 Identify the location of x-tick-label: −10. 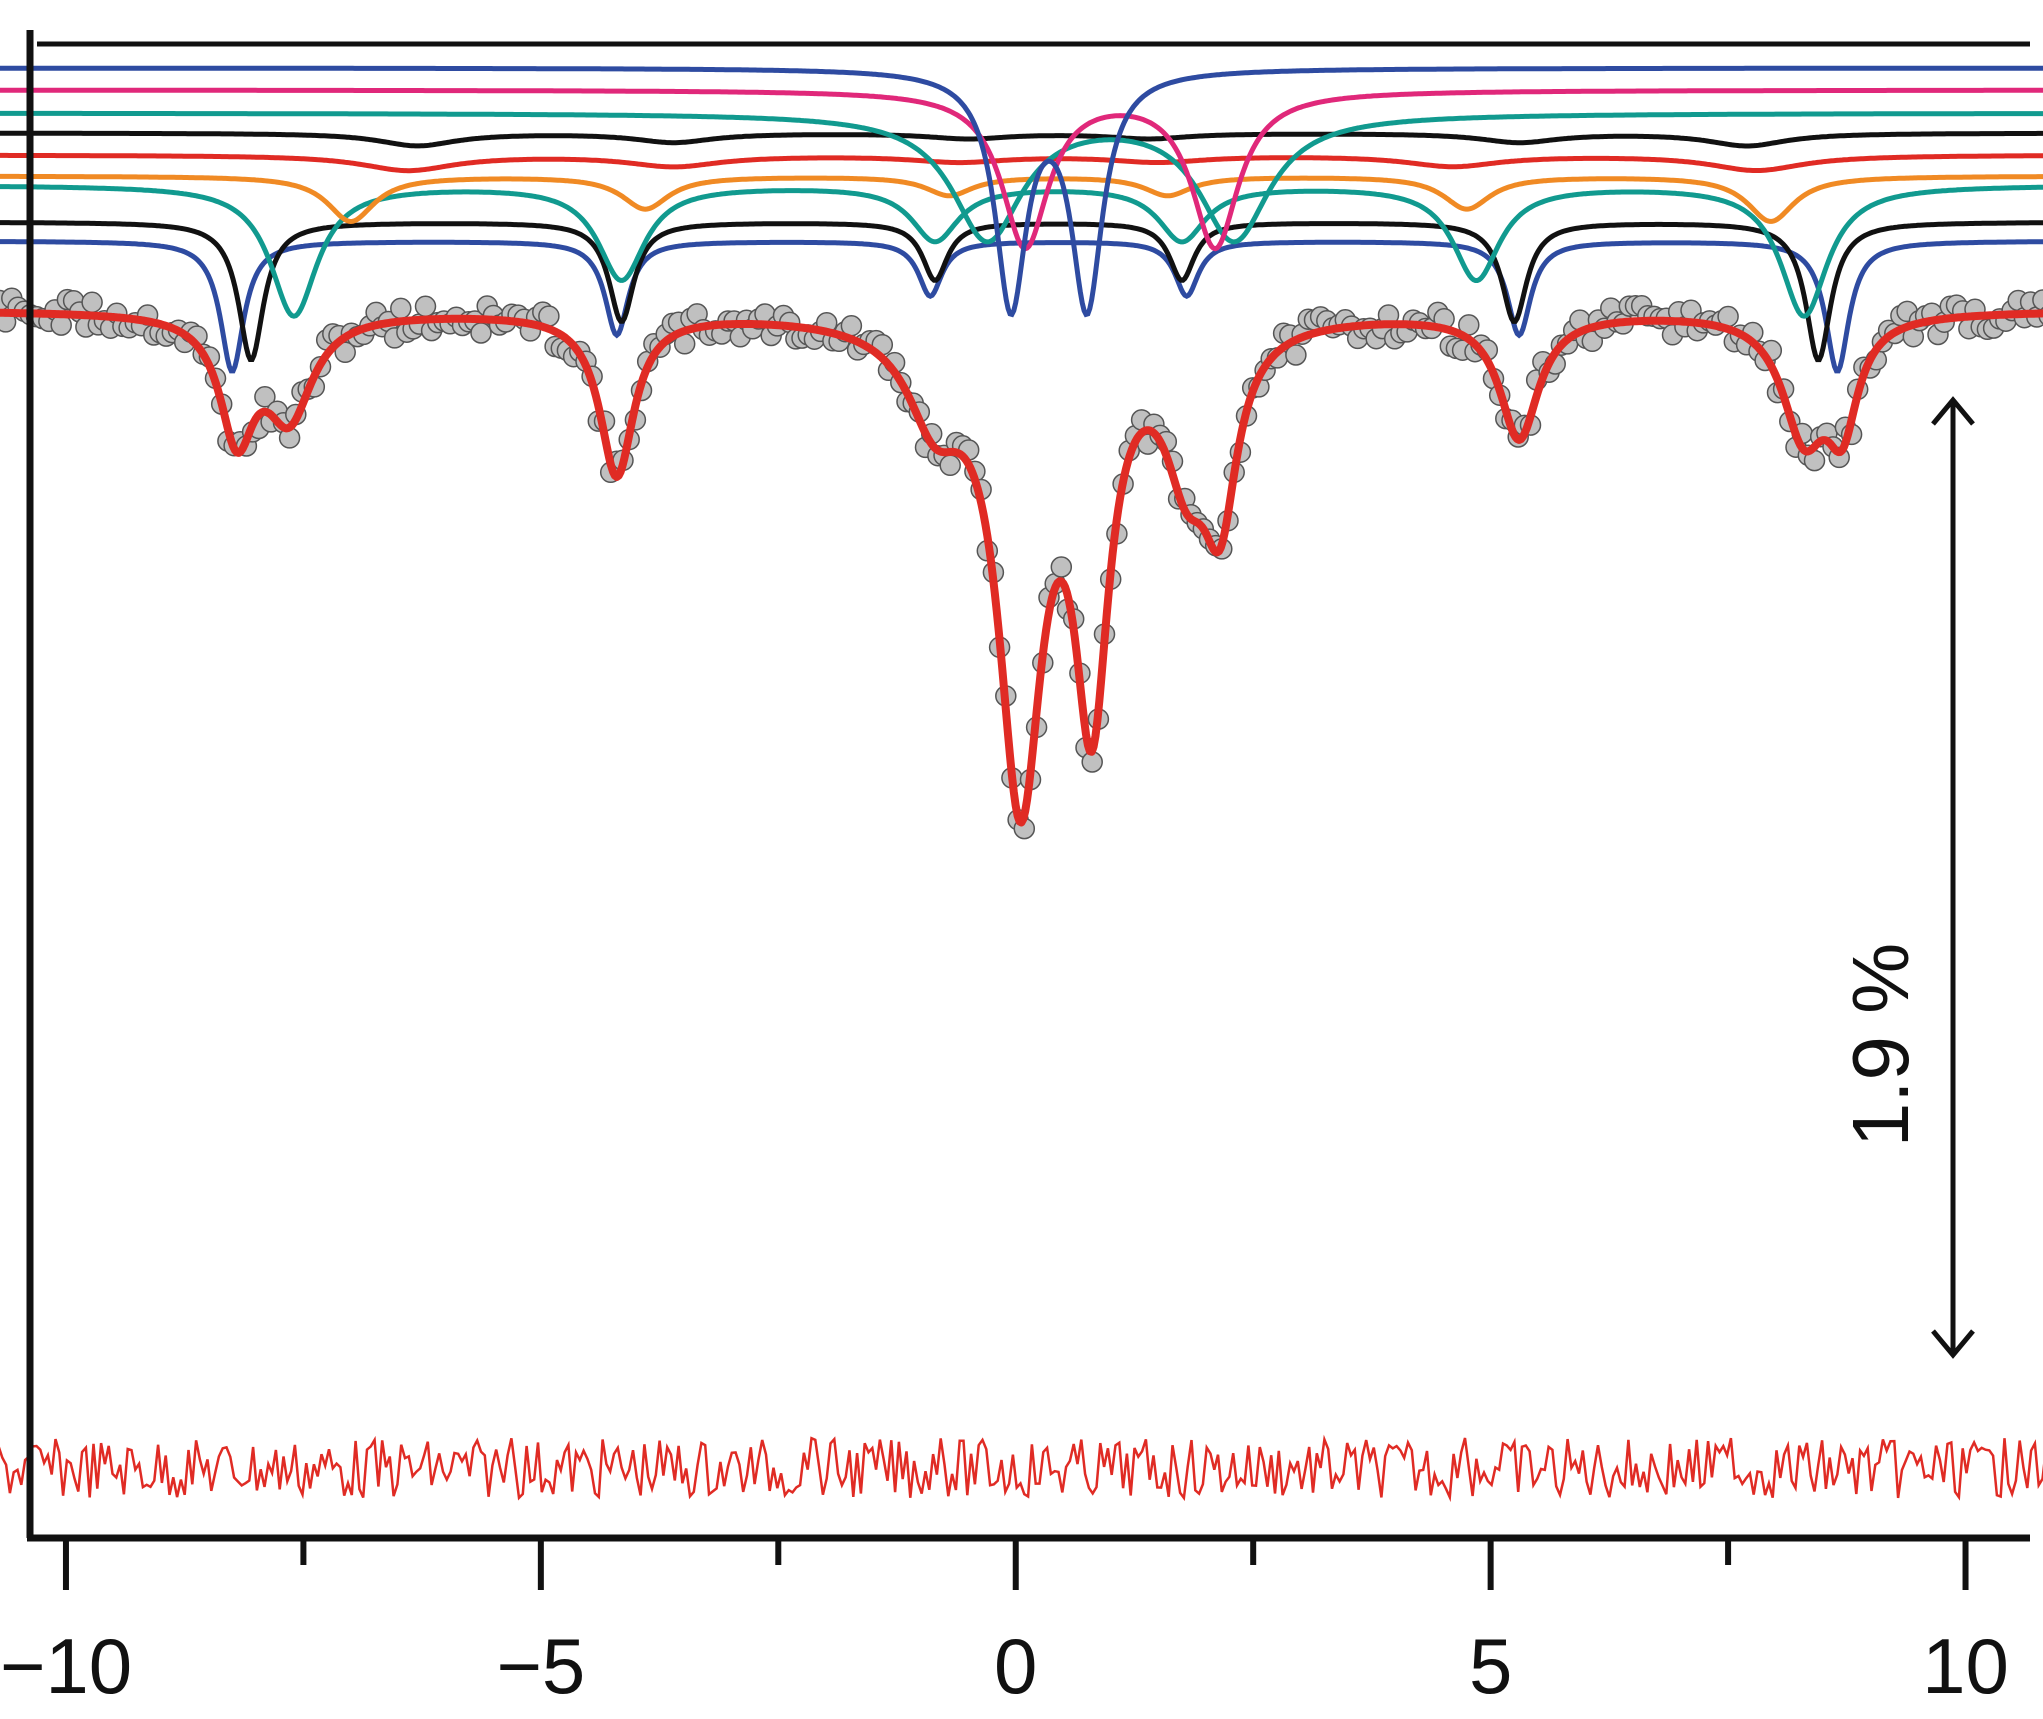
(66, 1666).